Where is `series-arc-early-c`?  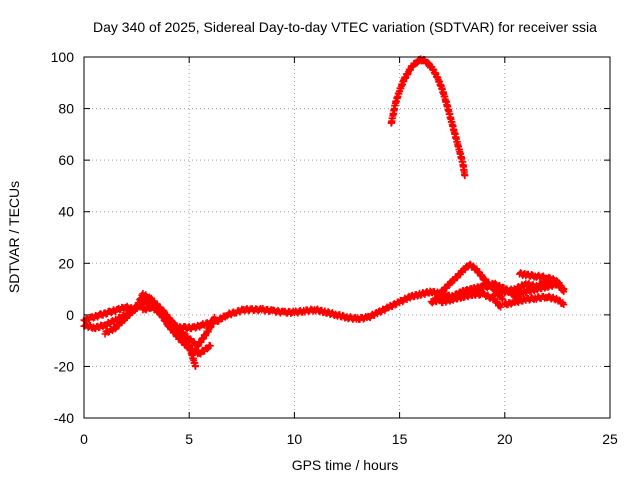
series-arc-early-c is located at coordinates (178, 326).